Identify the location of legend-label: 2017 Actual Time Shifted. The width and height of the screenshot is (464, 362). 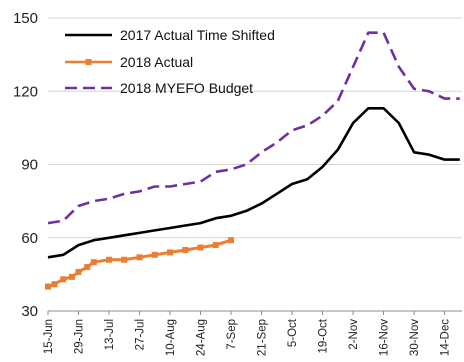
(197, 35).